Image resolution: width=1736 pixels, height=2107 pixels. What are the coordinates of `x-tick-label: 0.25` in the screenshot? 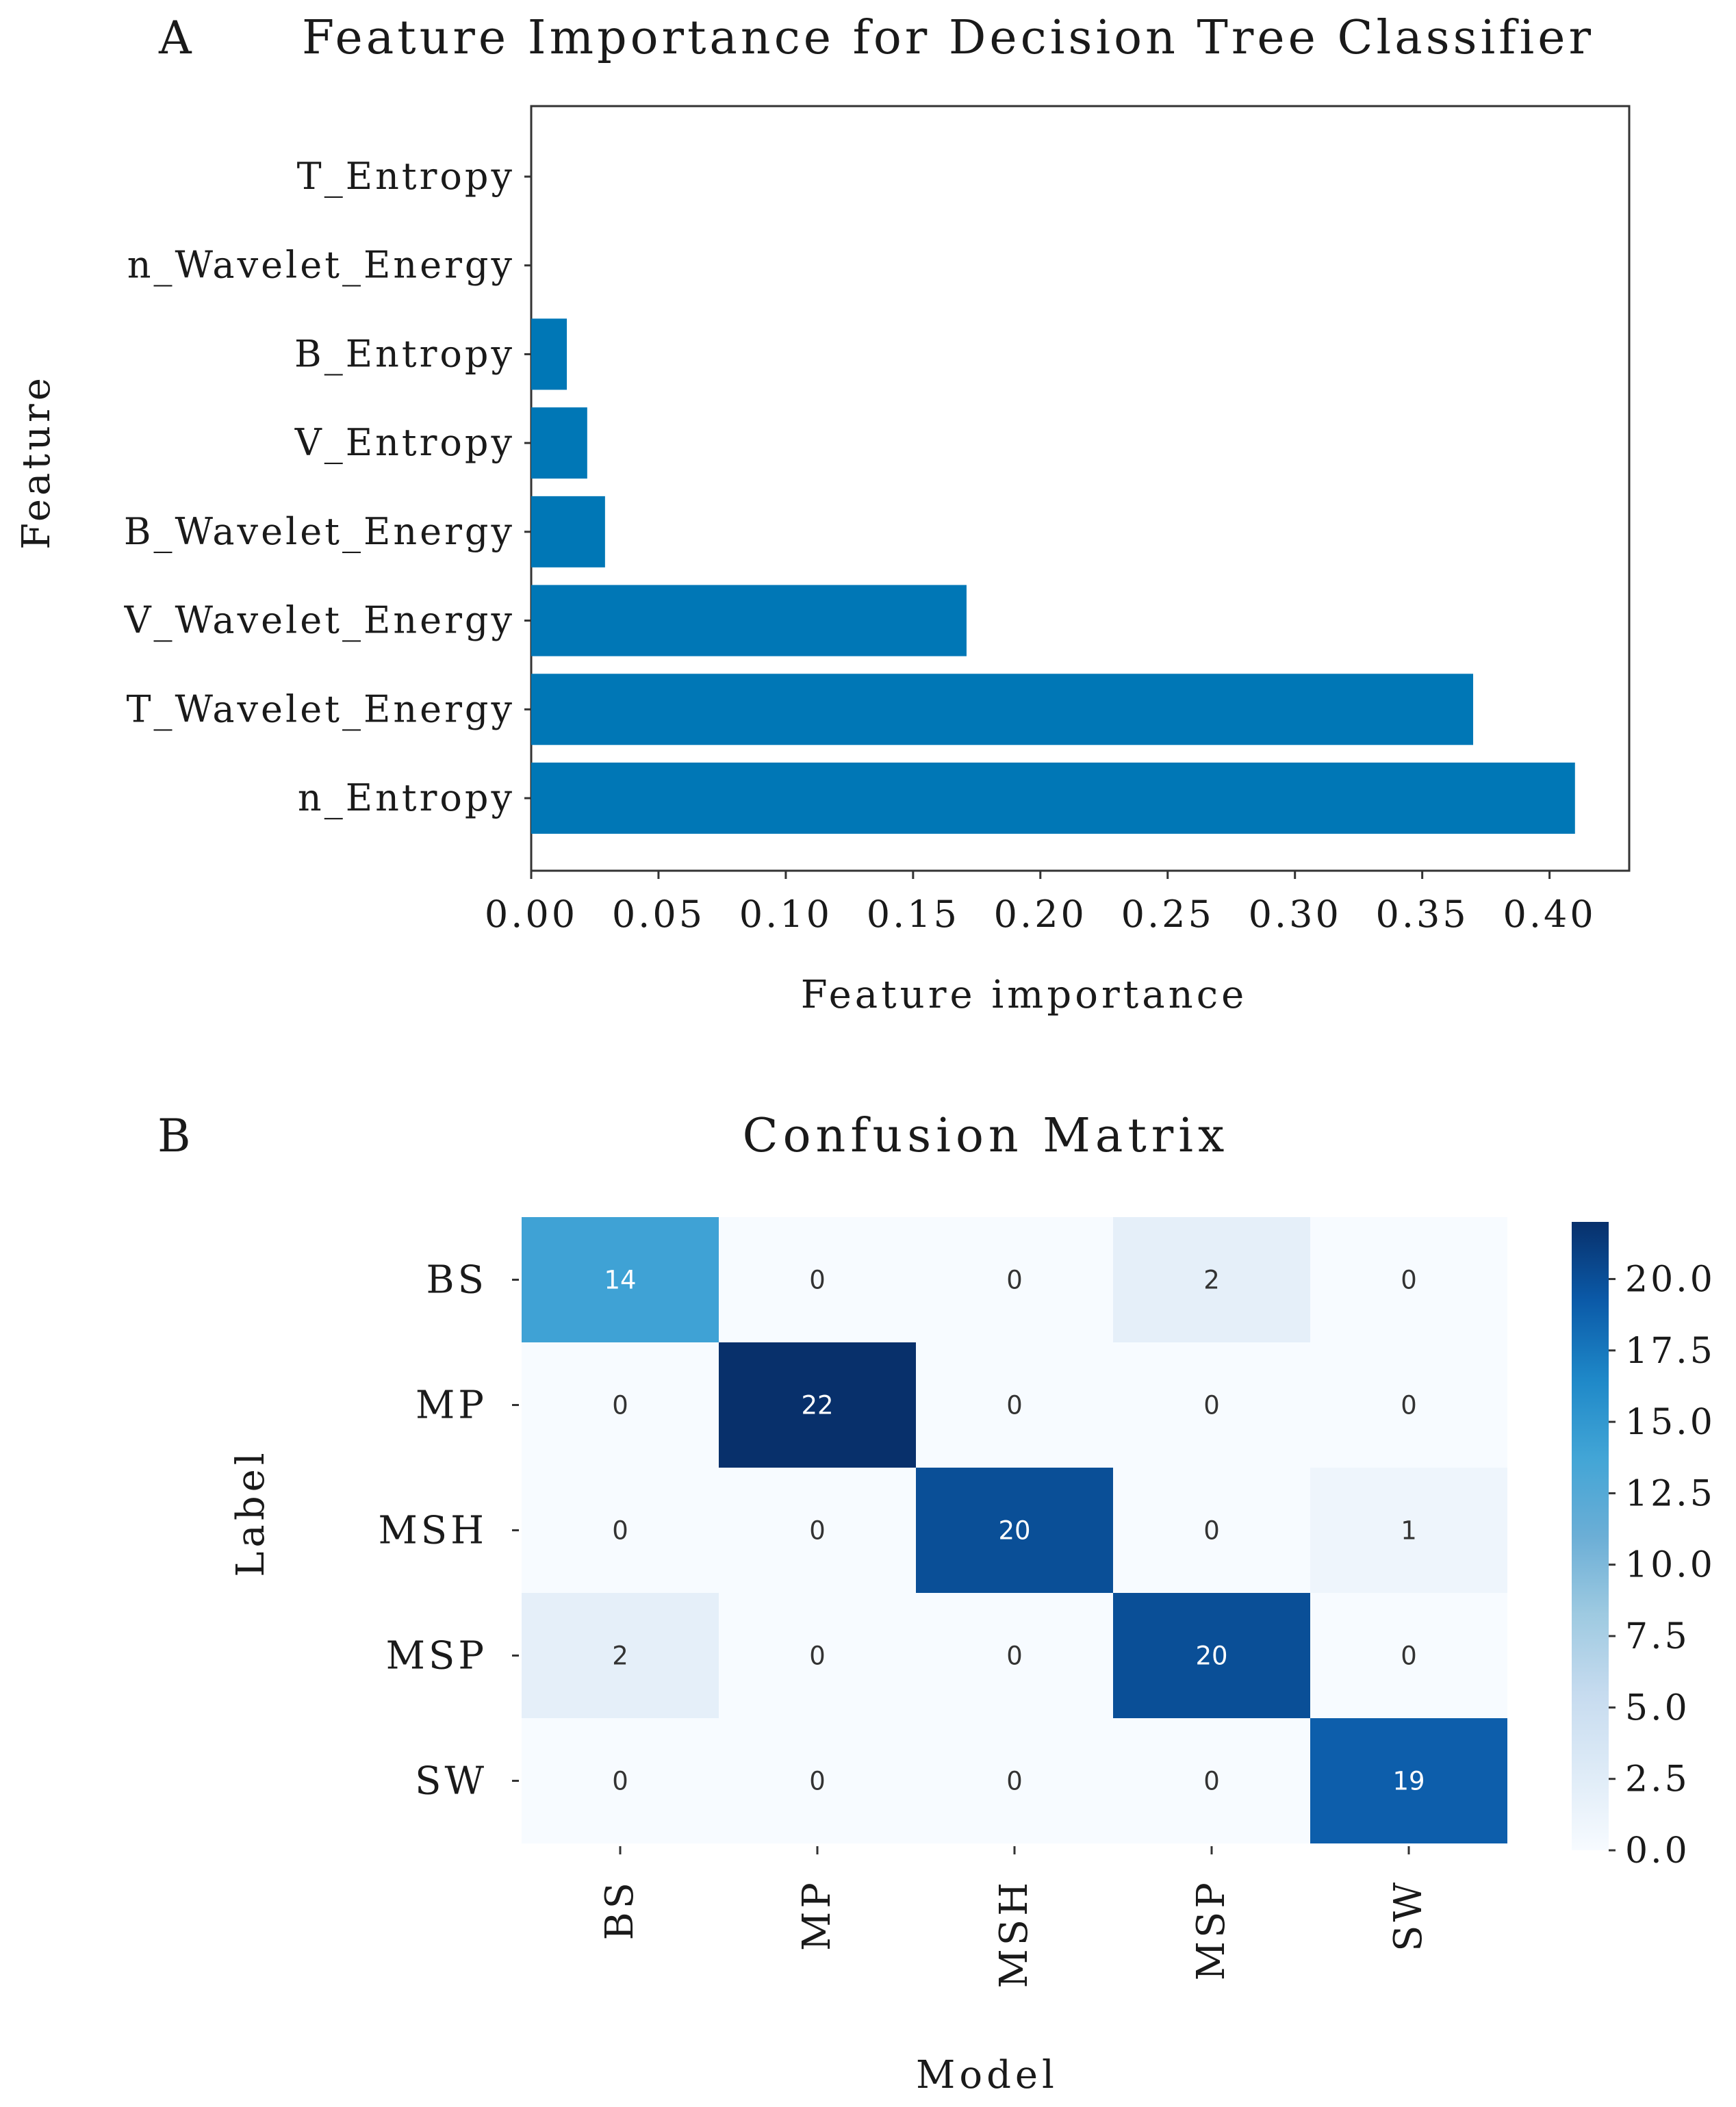 It's located at (1167, 914).